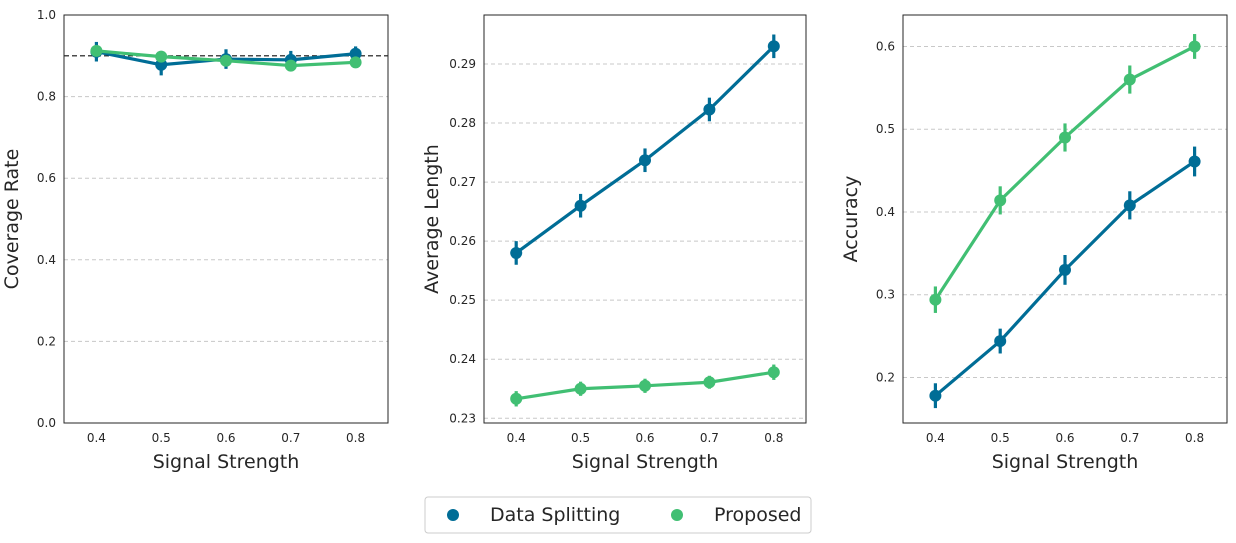 Image resolution: width=1236 pixels, height=543 pixels. What do you see at coordinates (46, 15) in the screenshot?
I see `y-tick-label: 1.0` at bounding box center [46, 15].